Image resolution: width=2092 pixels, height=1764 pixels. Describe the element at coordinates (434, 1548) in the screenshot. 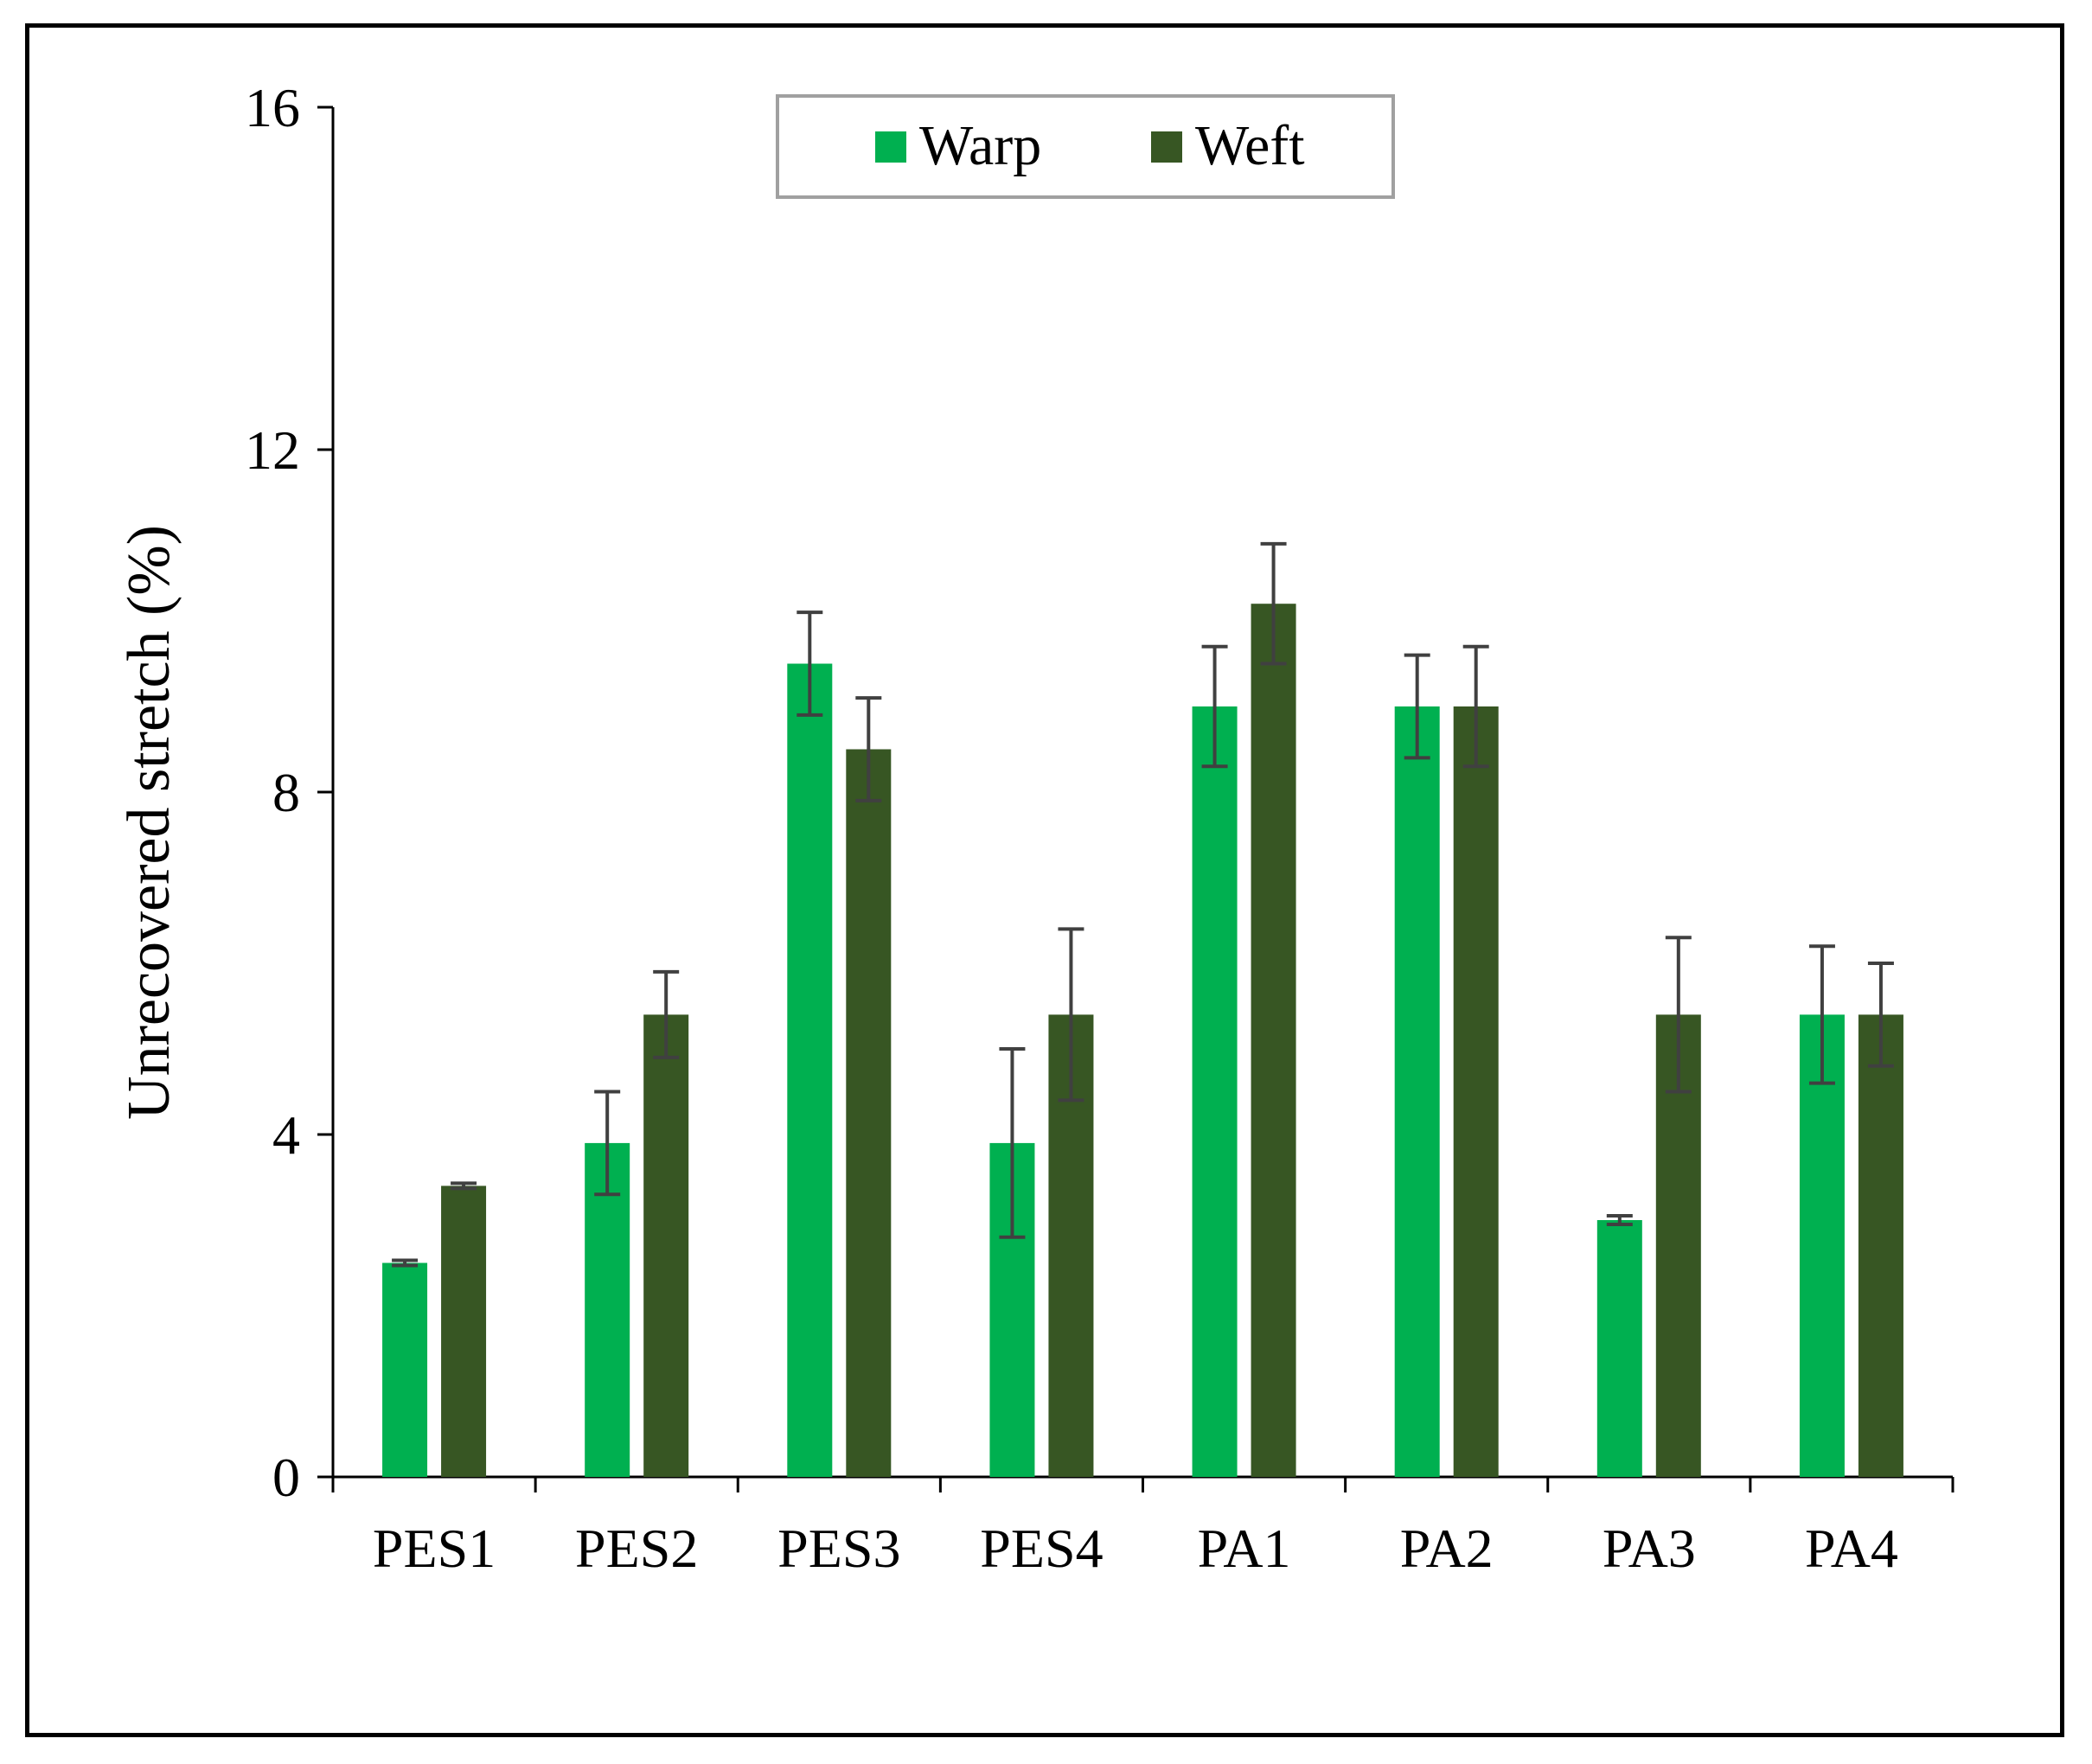

I see `x-tick-label: PES1` at that location.